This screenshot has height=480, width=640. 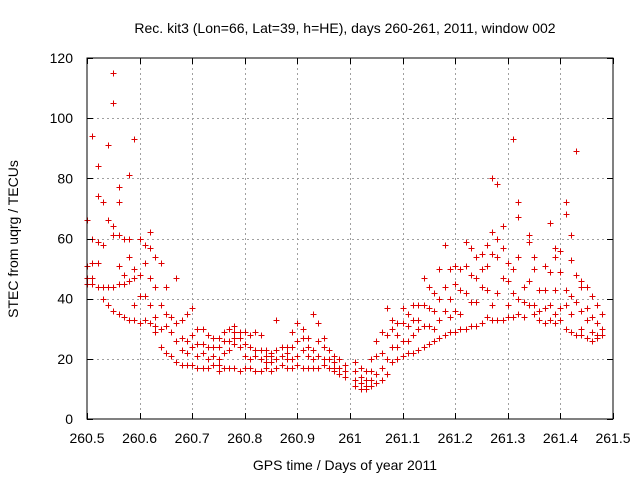 I want to click on y-tick-label: 60, so click(x=65, y=239).